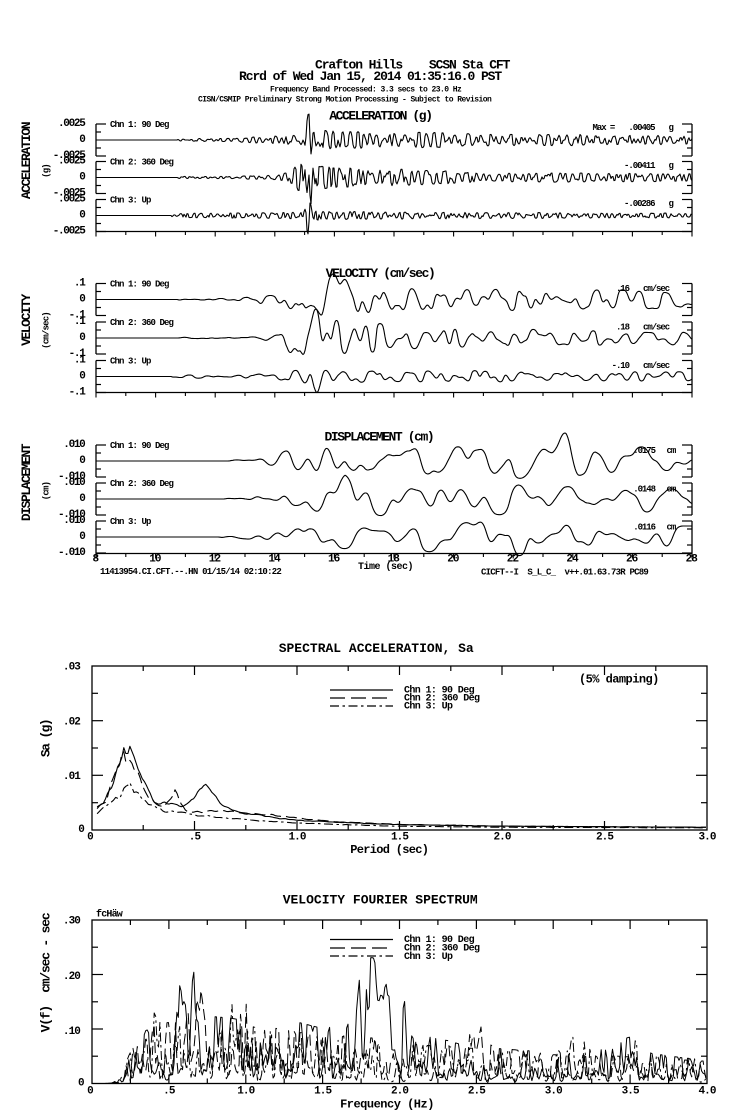 The height and width of the screenshot is (1120, 739). I want to click on svg-text: V(f) cm/sec - sec, so click(46, 972).